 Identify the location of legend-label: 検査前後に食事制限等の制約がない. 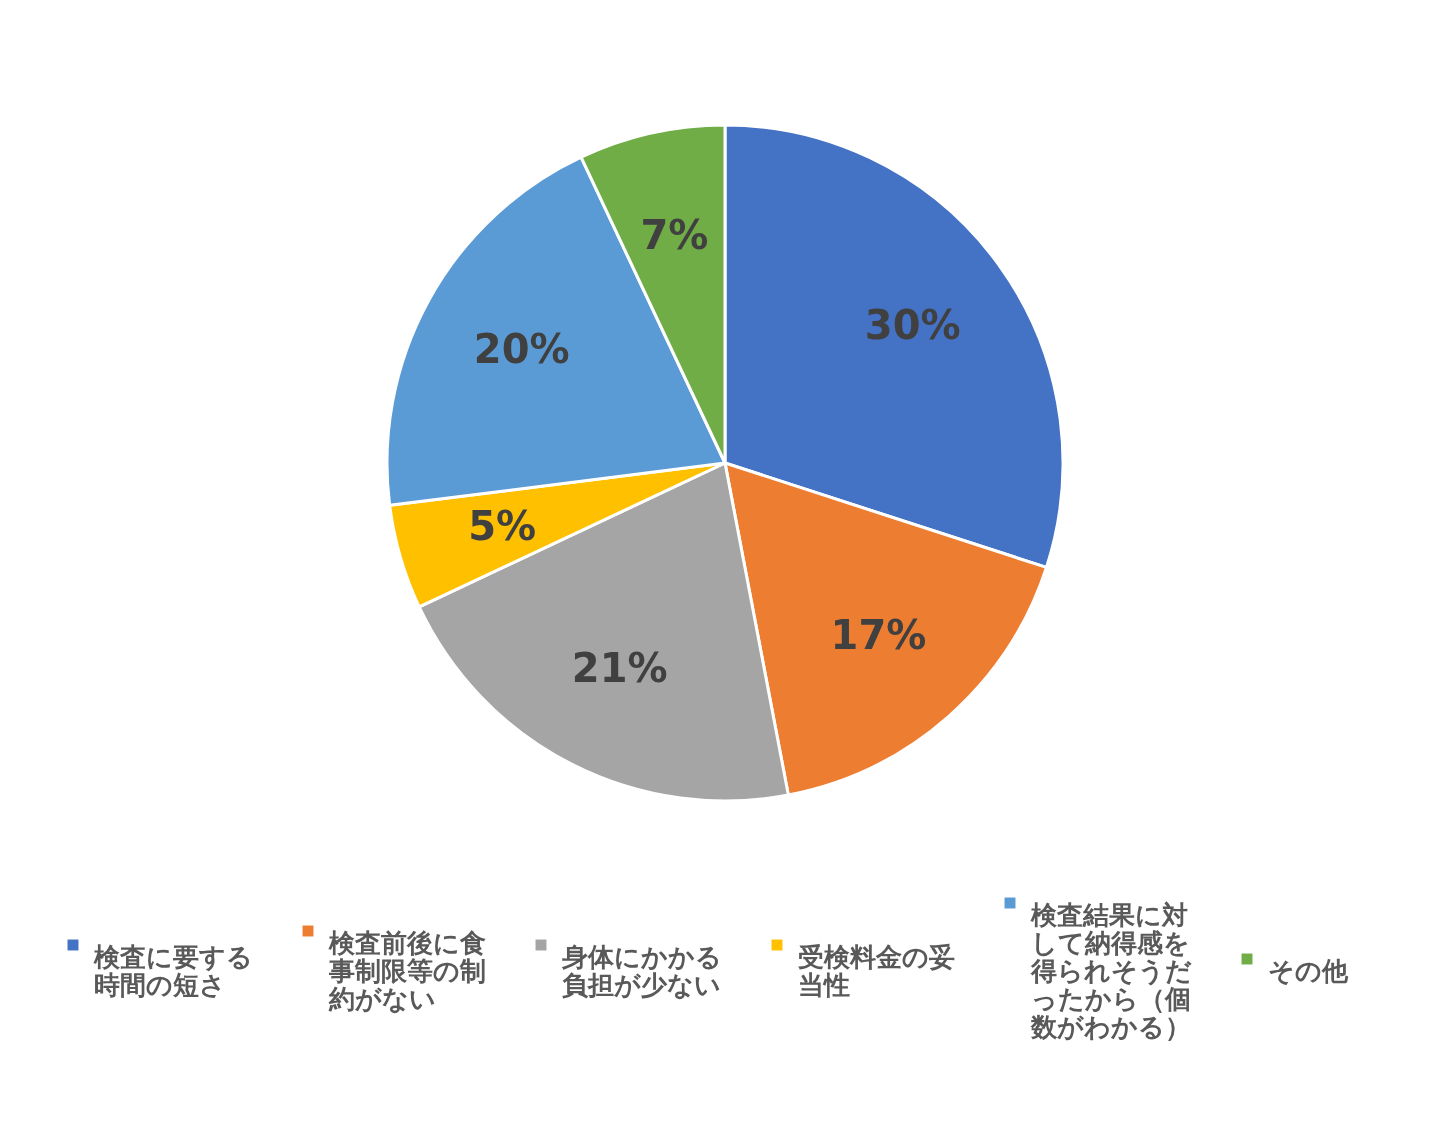
(407, 971).